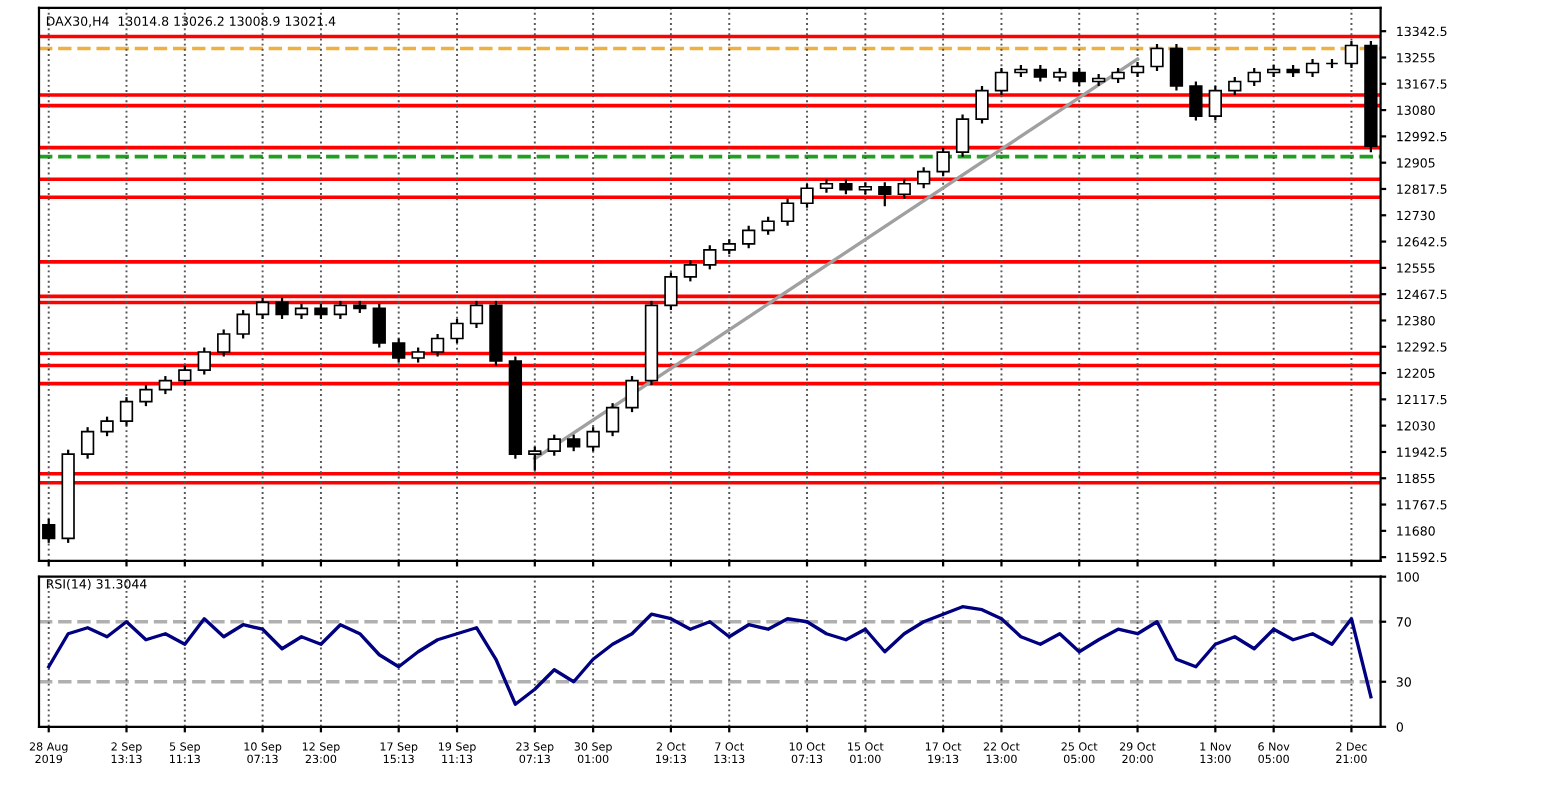 Image resolution: width=1560 pixels, height=790 pixels. I want to click on line-series, so click(710, 655).